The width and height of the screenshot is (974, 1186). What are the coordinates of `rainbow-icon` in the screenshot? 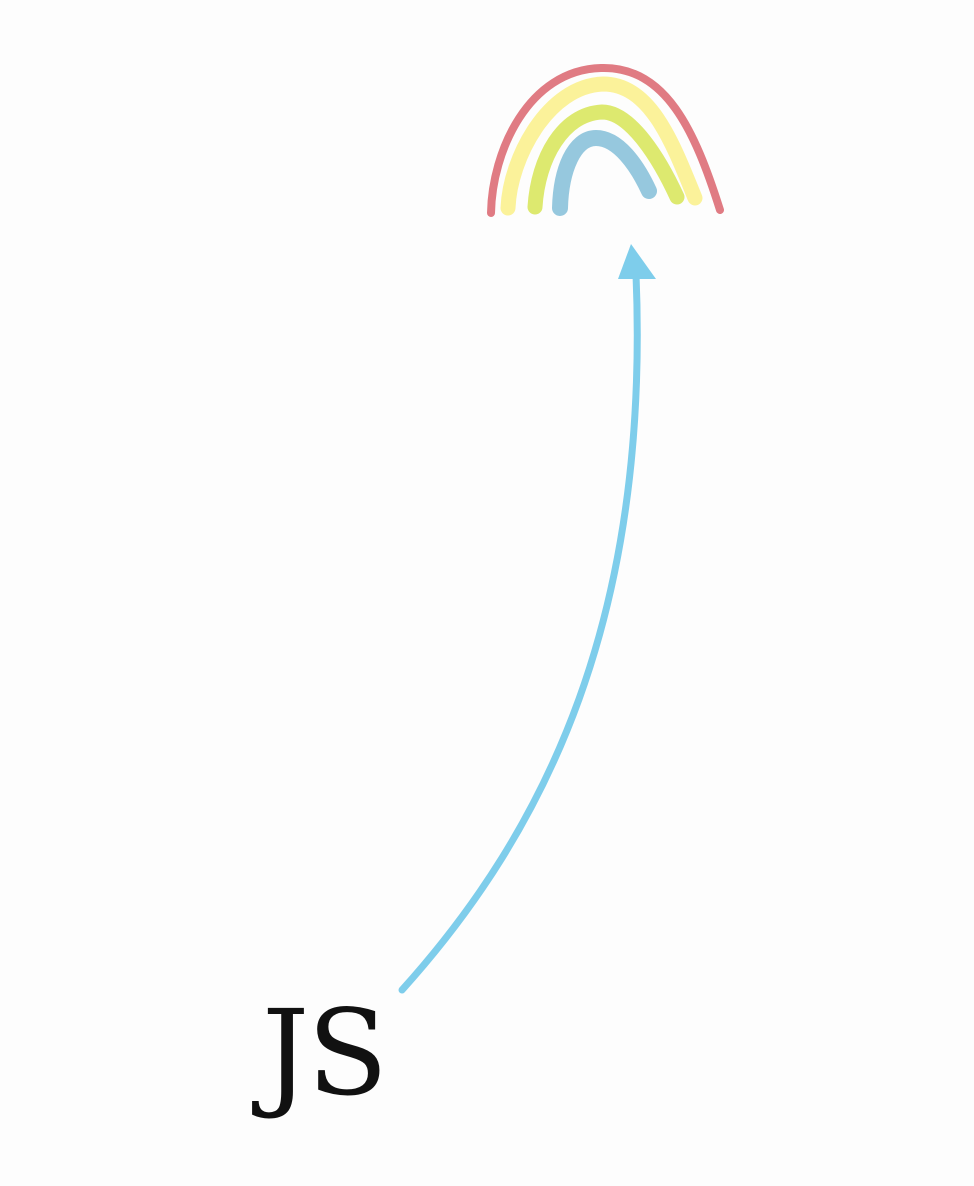 It's located at (605, 140).